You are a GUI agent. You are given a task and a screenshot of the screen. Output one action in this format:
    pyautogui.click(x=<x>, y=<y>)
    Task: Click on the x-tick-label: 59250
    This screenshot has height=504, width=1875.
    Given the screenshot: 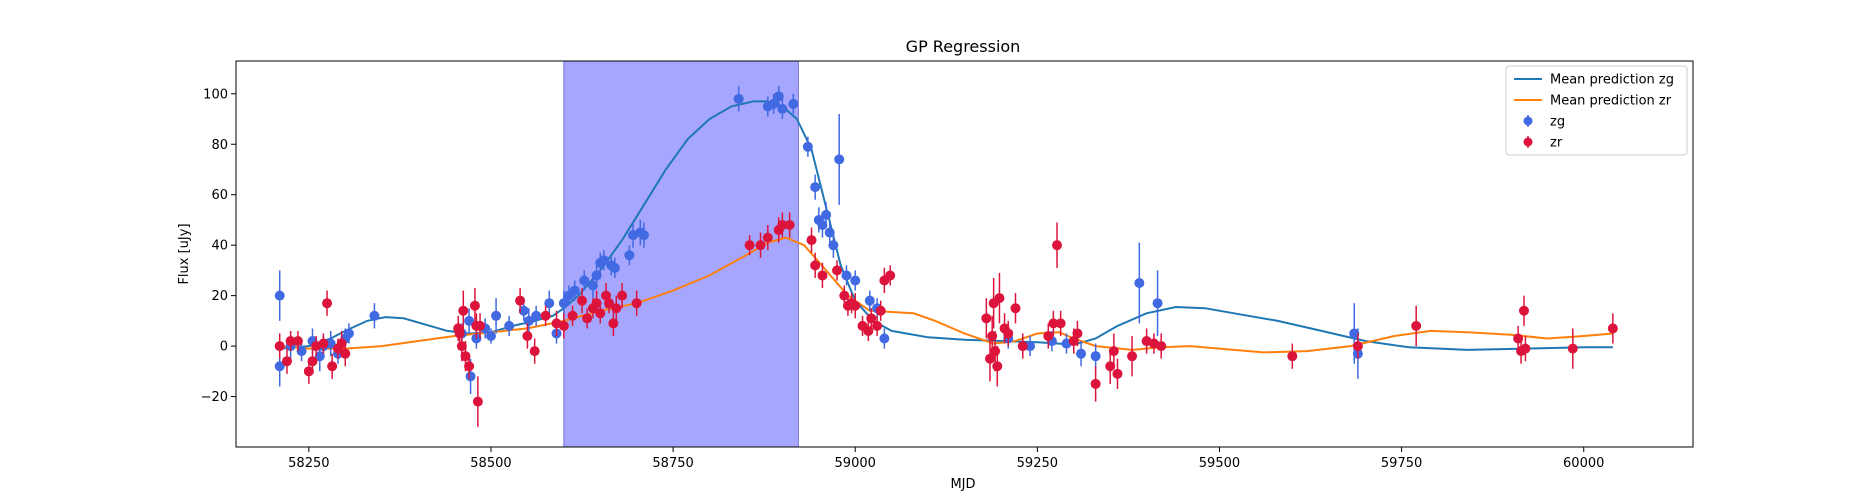 What is the action you would take?
    pyautogui.click(x=1037, y=463)
    